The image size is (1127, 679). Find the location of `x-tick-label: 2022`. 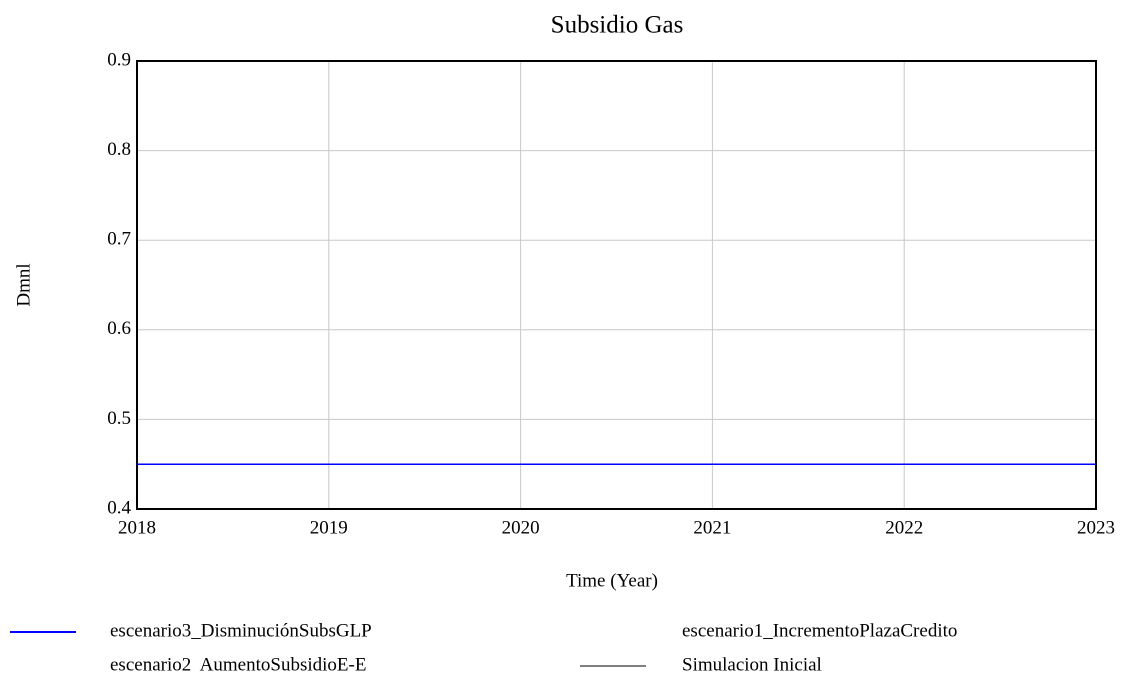

x-tick-label: 2022 is located at coordinates (904, 527).